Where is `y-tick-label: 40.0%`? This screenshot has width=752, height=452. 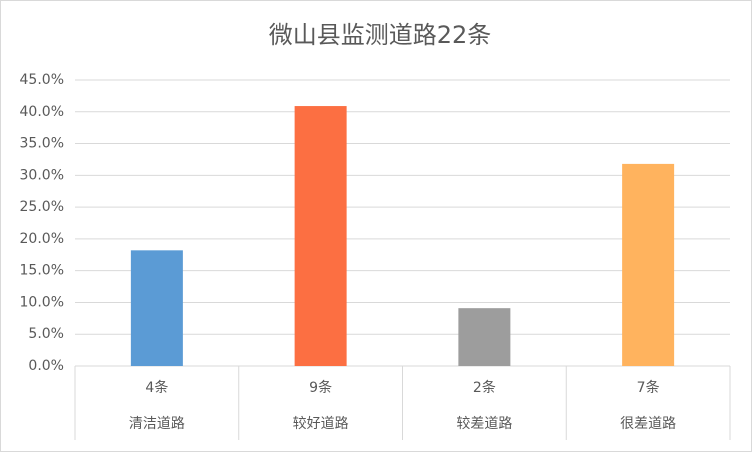
y-tick-label: 40.0% is located at coordinates (42, 112).